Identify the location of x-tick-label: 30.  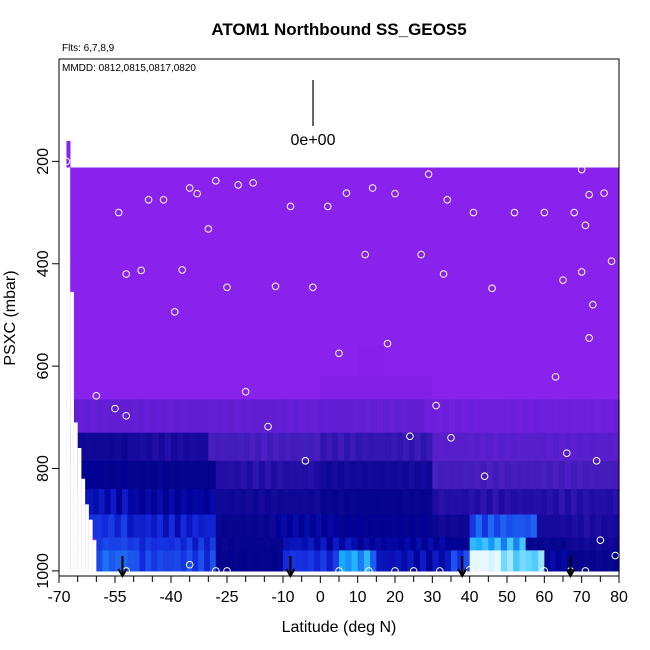
(432, 597).